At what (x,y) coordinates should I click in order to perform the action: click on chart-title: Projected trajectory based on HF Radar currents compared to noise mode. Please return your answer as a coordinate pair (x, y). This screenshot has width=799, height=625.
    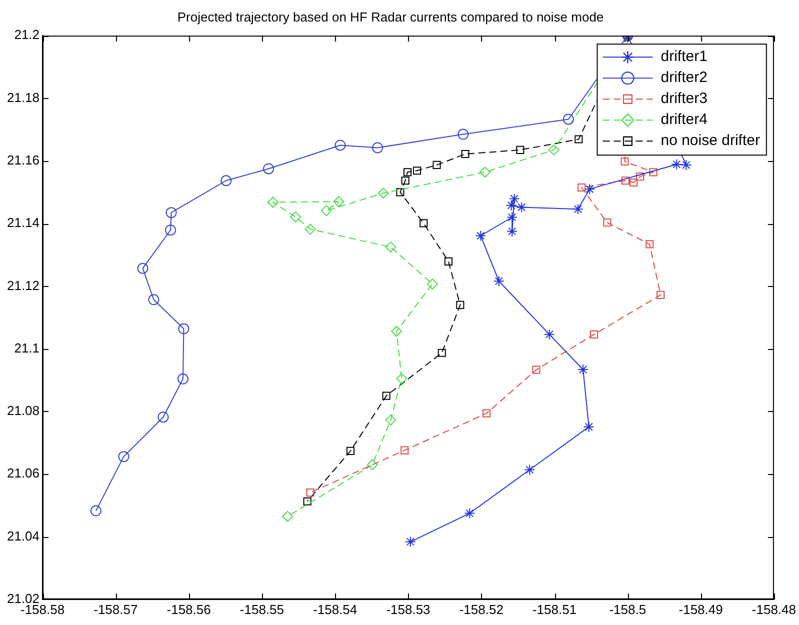
    Looking at the image, I should click on (390, 16).